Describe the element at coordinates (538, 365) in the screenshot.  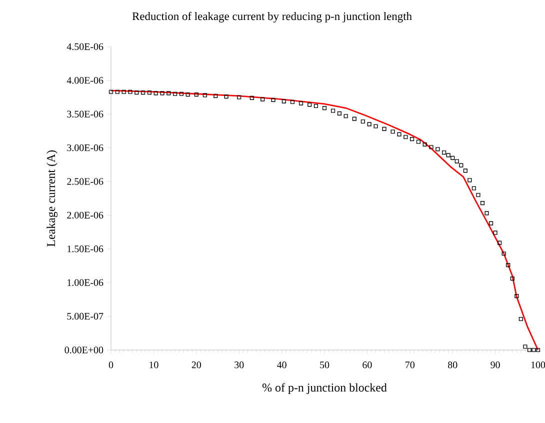
I see `x-tick-label: 100` at that location.